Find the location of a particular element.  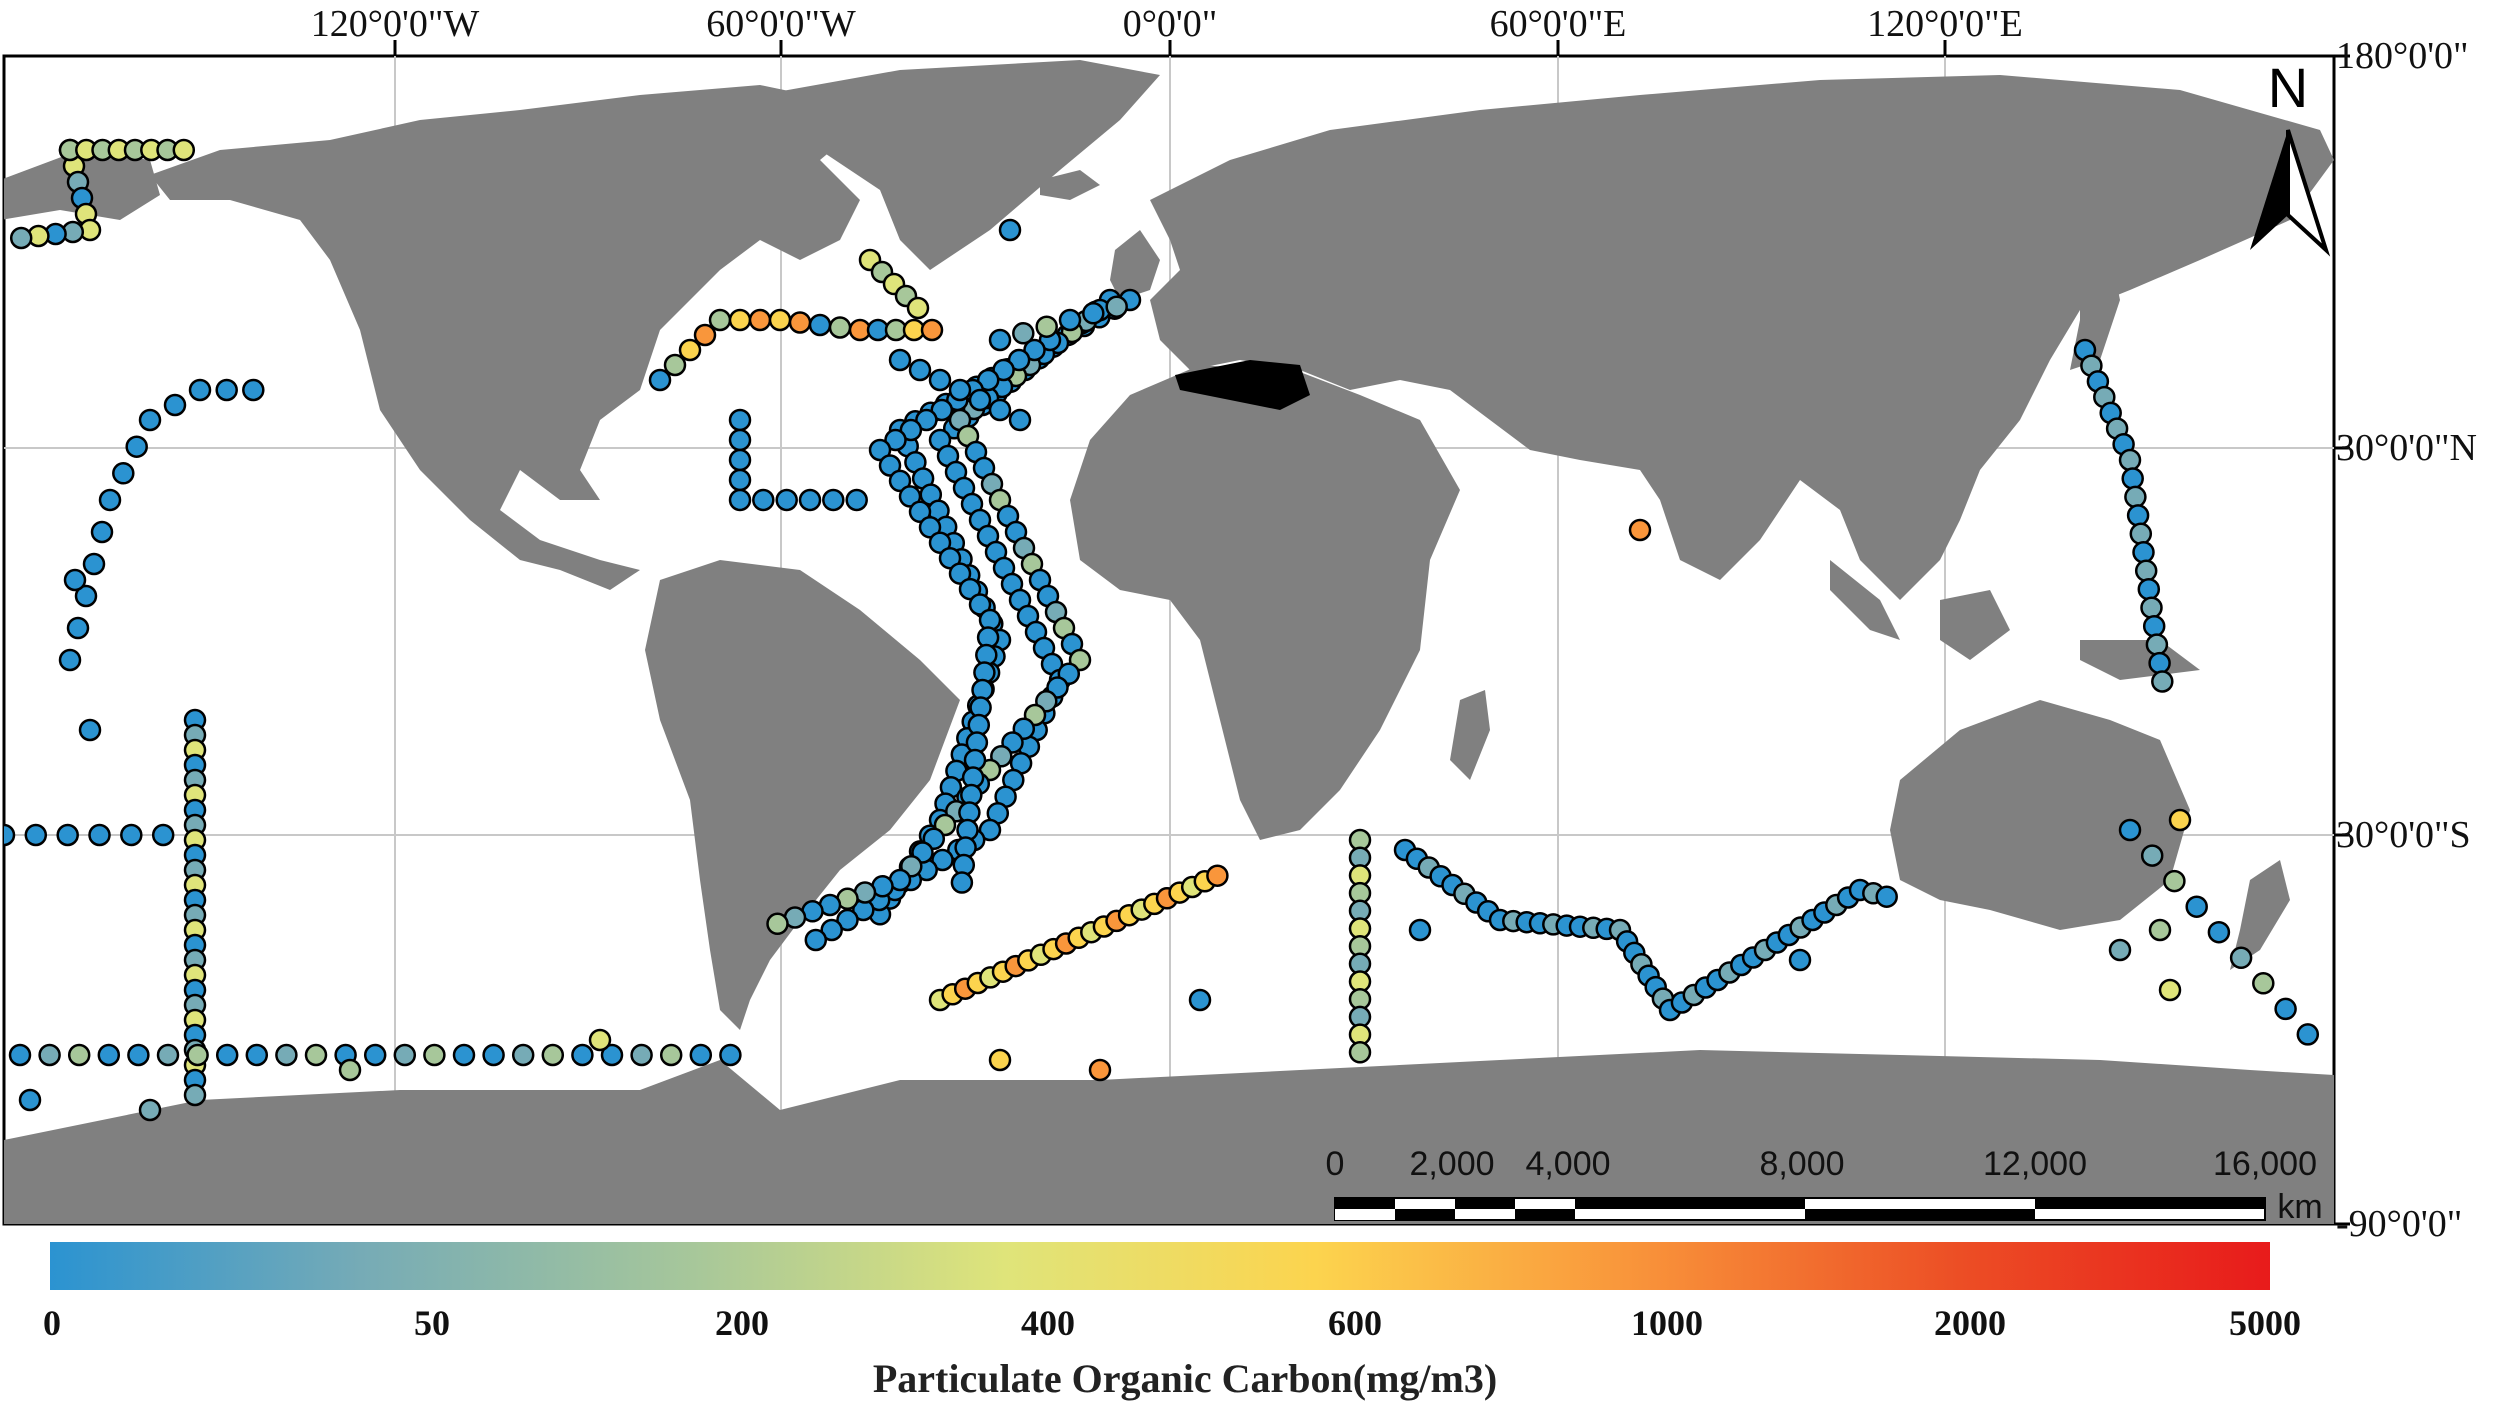

australia is located at coordinates (2040, 815).